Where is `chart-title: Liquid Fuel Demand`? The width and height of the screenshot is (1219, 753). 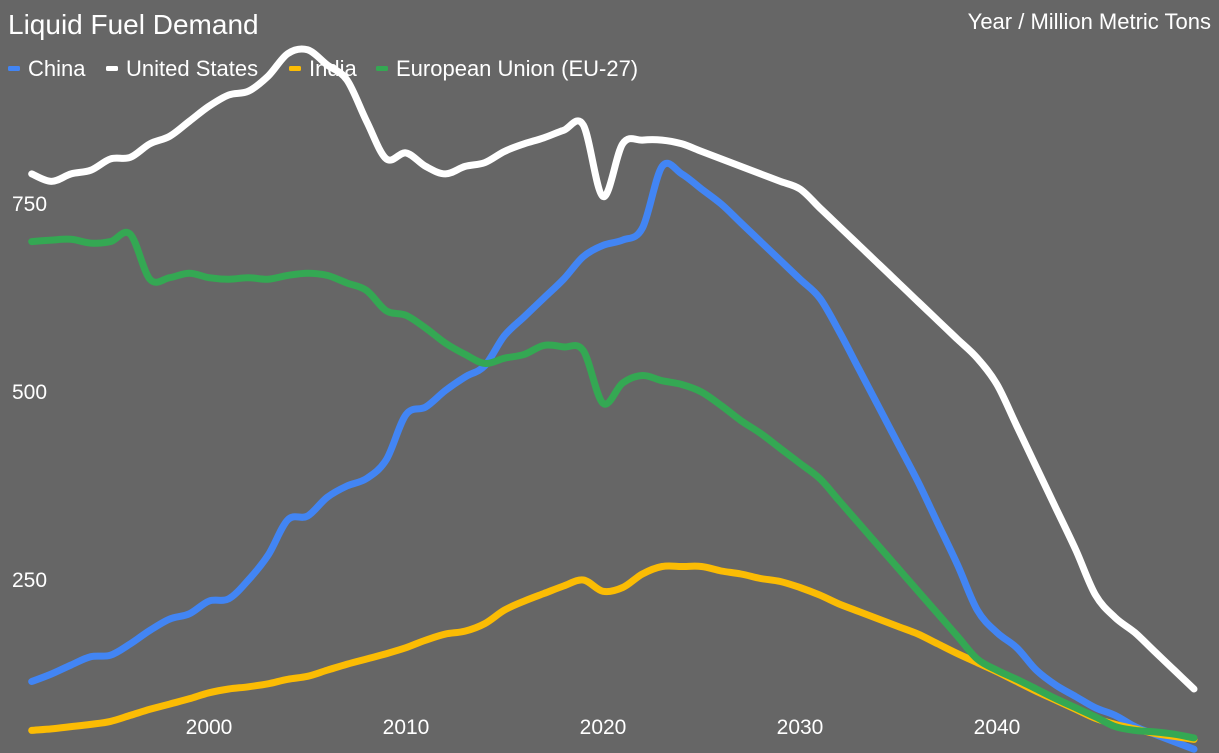
chart-title: Liquid Fuel Demand is located at coordinates (133, 24).